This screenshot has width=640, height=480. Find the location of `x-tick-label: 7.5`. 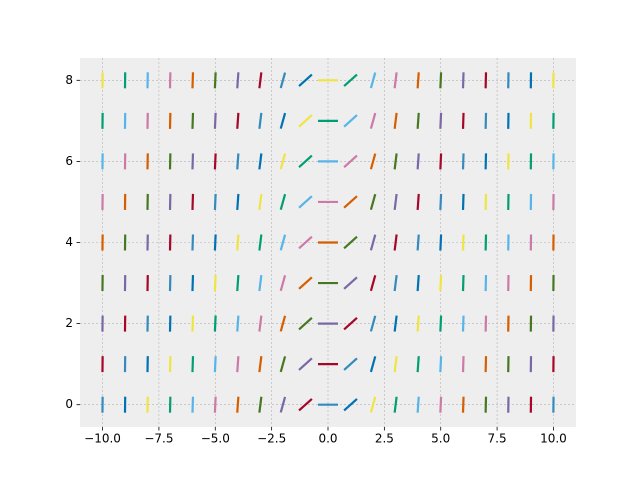

x-tick-label: 7.5 is located at coordinates (497, 439).